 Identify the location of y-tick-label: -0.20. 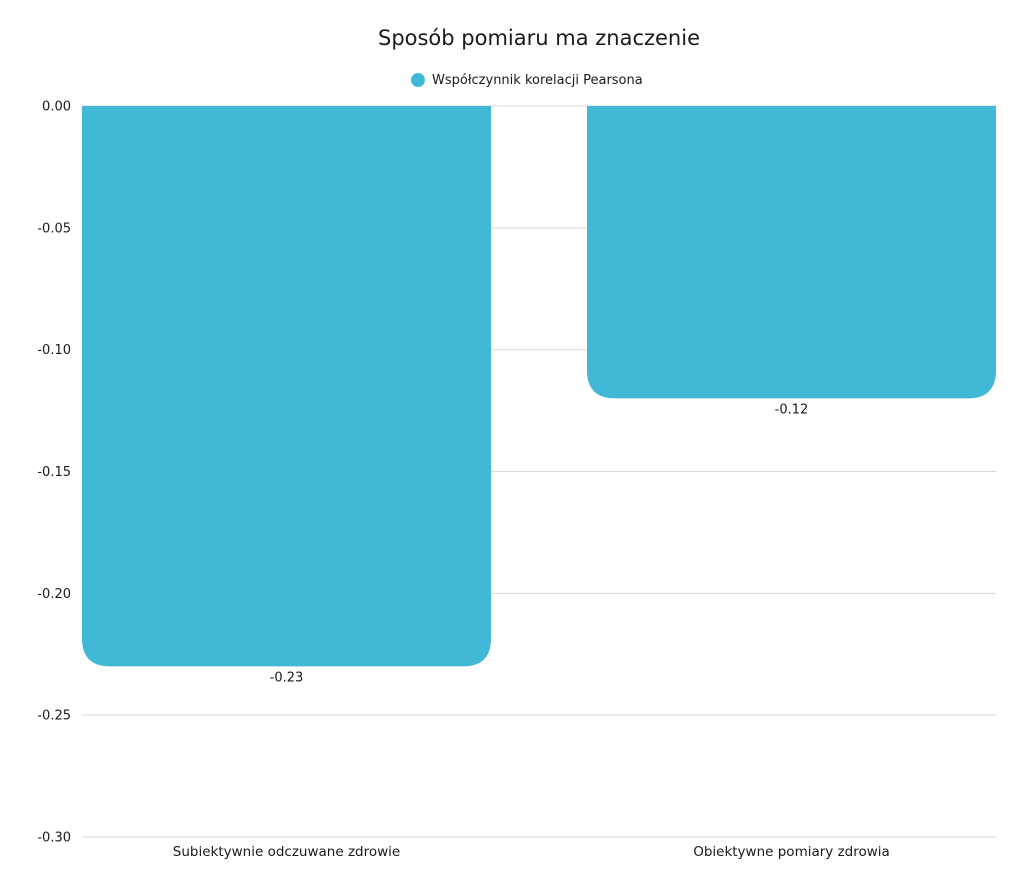
(54, 594).